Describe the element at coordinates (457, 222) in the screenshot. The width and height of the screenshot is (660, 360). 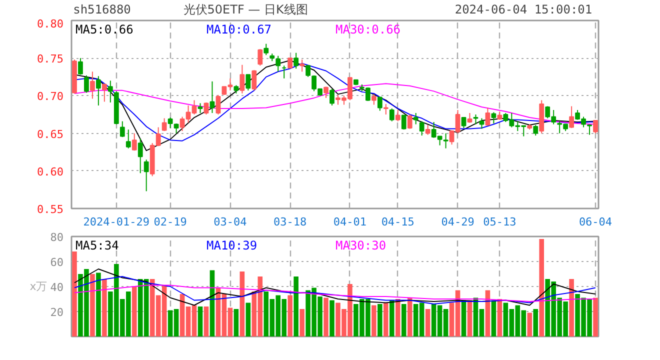
I see `x-tick-label: 04-29` at that location.